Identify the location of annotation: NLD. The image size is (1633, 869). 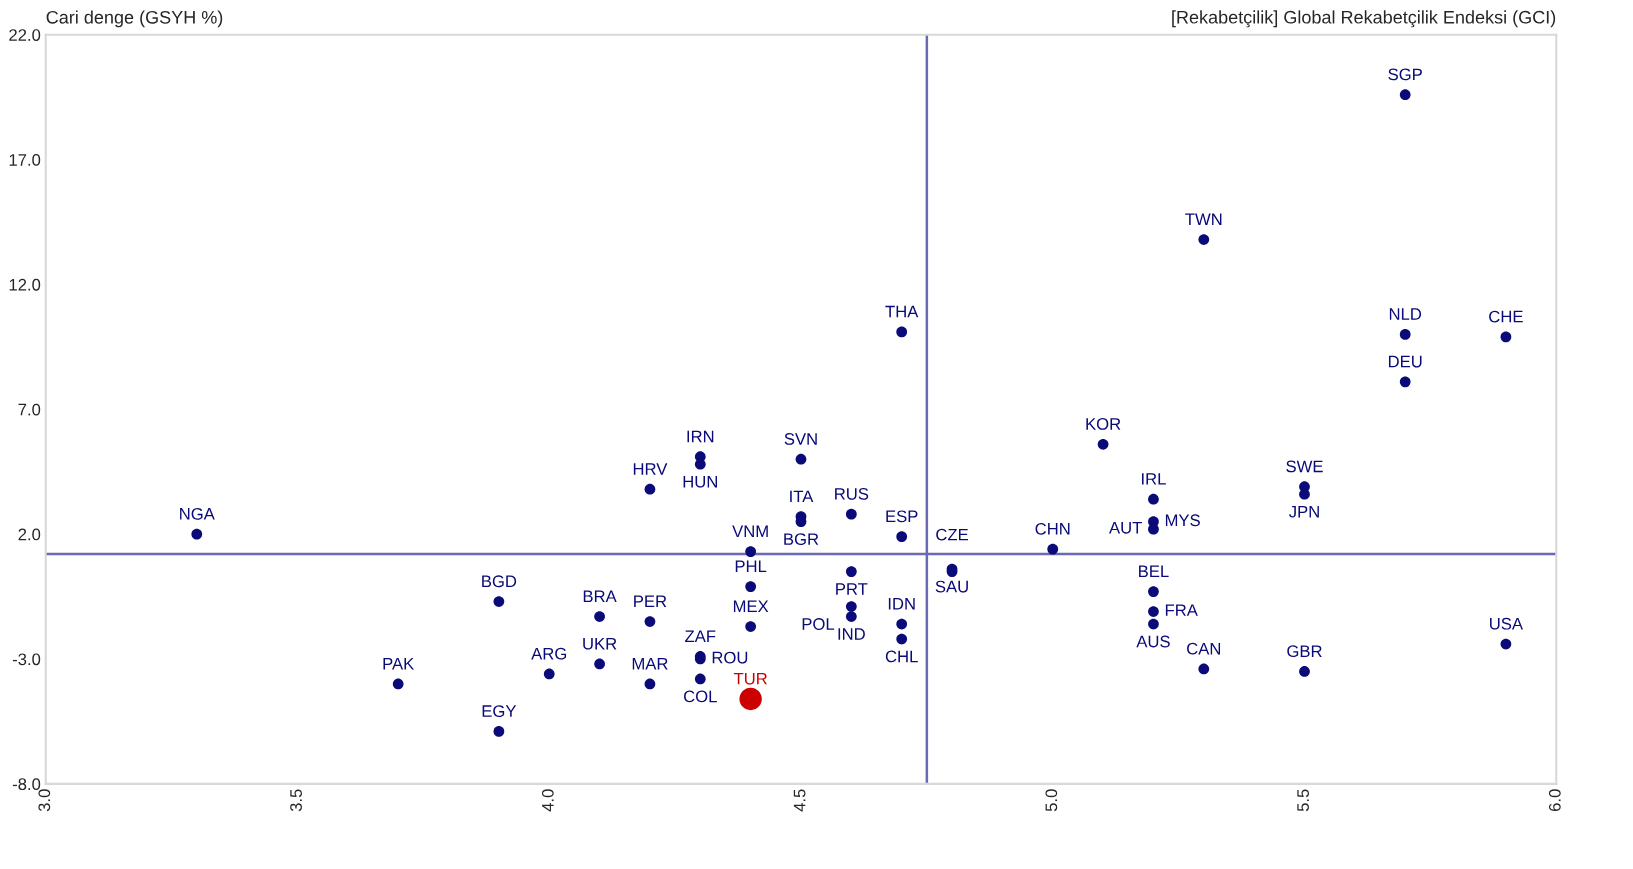
(1405, 314).